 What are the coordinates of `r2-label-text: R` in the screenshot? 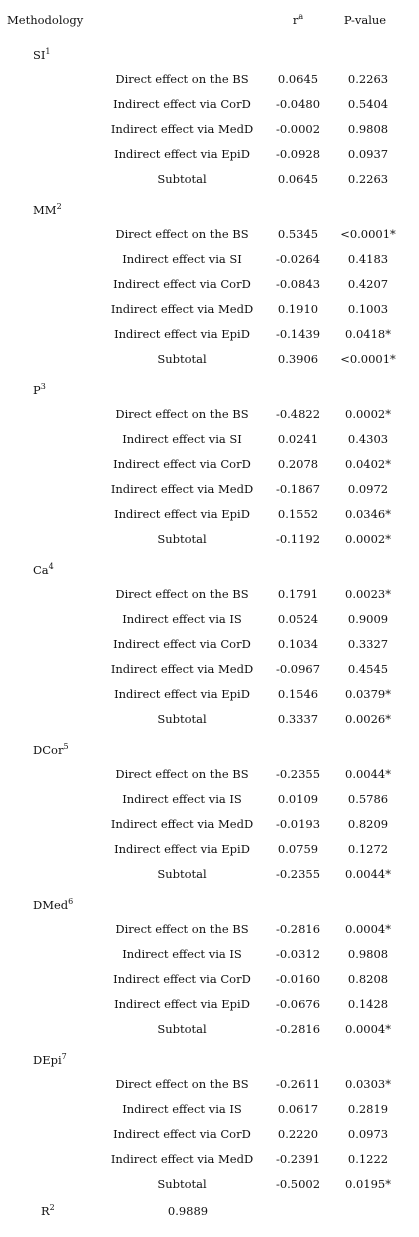 It's located at (45, 1211).